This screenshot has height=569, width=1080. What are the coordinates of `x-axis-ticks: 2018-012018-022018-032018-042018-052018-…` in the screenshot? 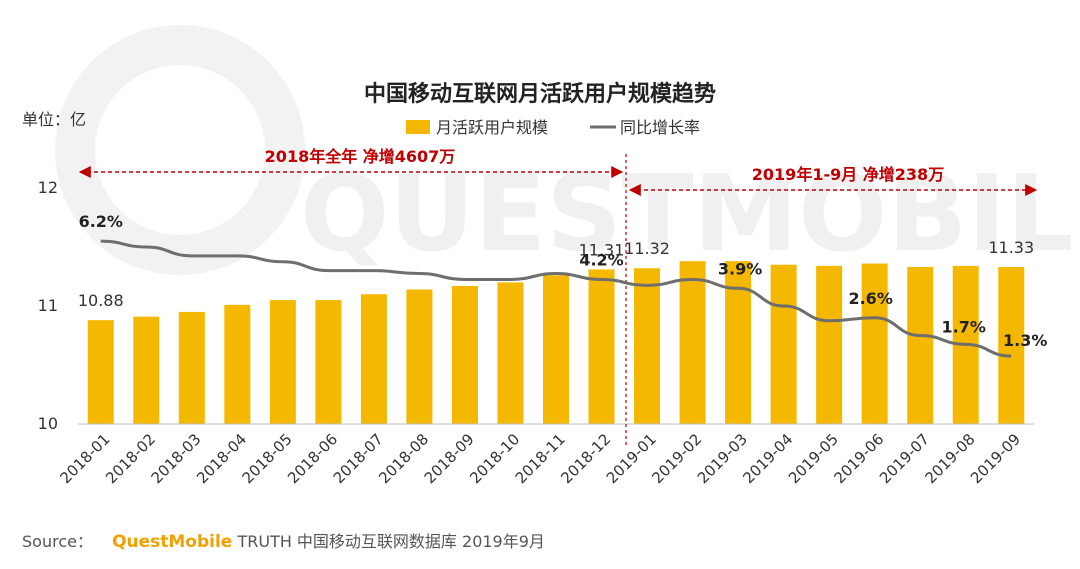 It's located at (541, 458).